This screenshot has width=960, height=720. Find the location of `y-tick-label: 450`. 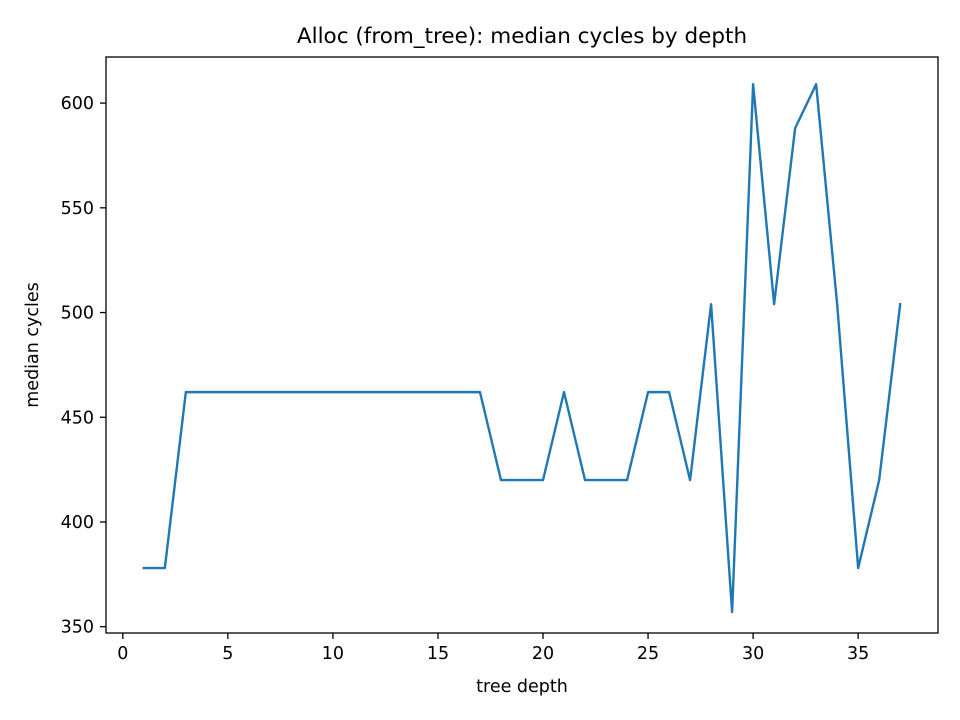

y-tick-label: 450 is located at coordinates (77, 418).